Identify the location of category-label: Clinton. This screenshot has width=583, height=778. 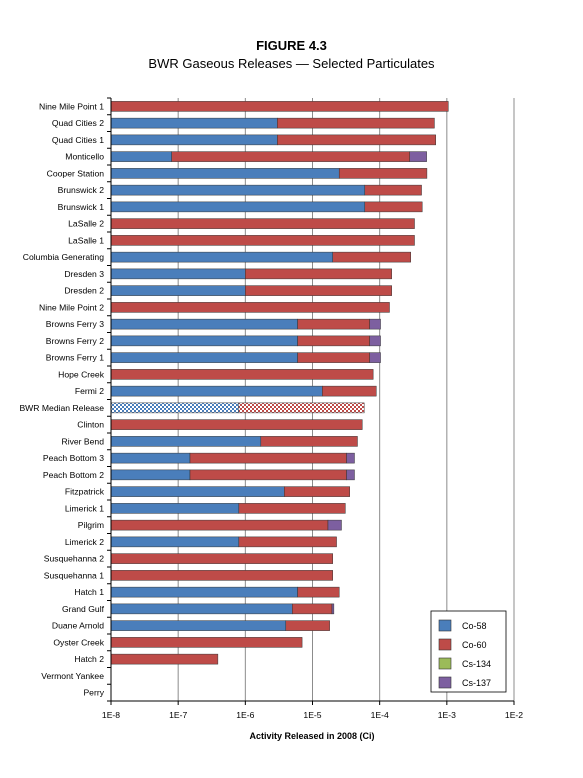
(90, 425).